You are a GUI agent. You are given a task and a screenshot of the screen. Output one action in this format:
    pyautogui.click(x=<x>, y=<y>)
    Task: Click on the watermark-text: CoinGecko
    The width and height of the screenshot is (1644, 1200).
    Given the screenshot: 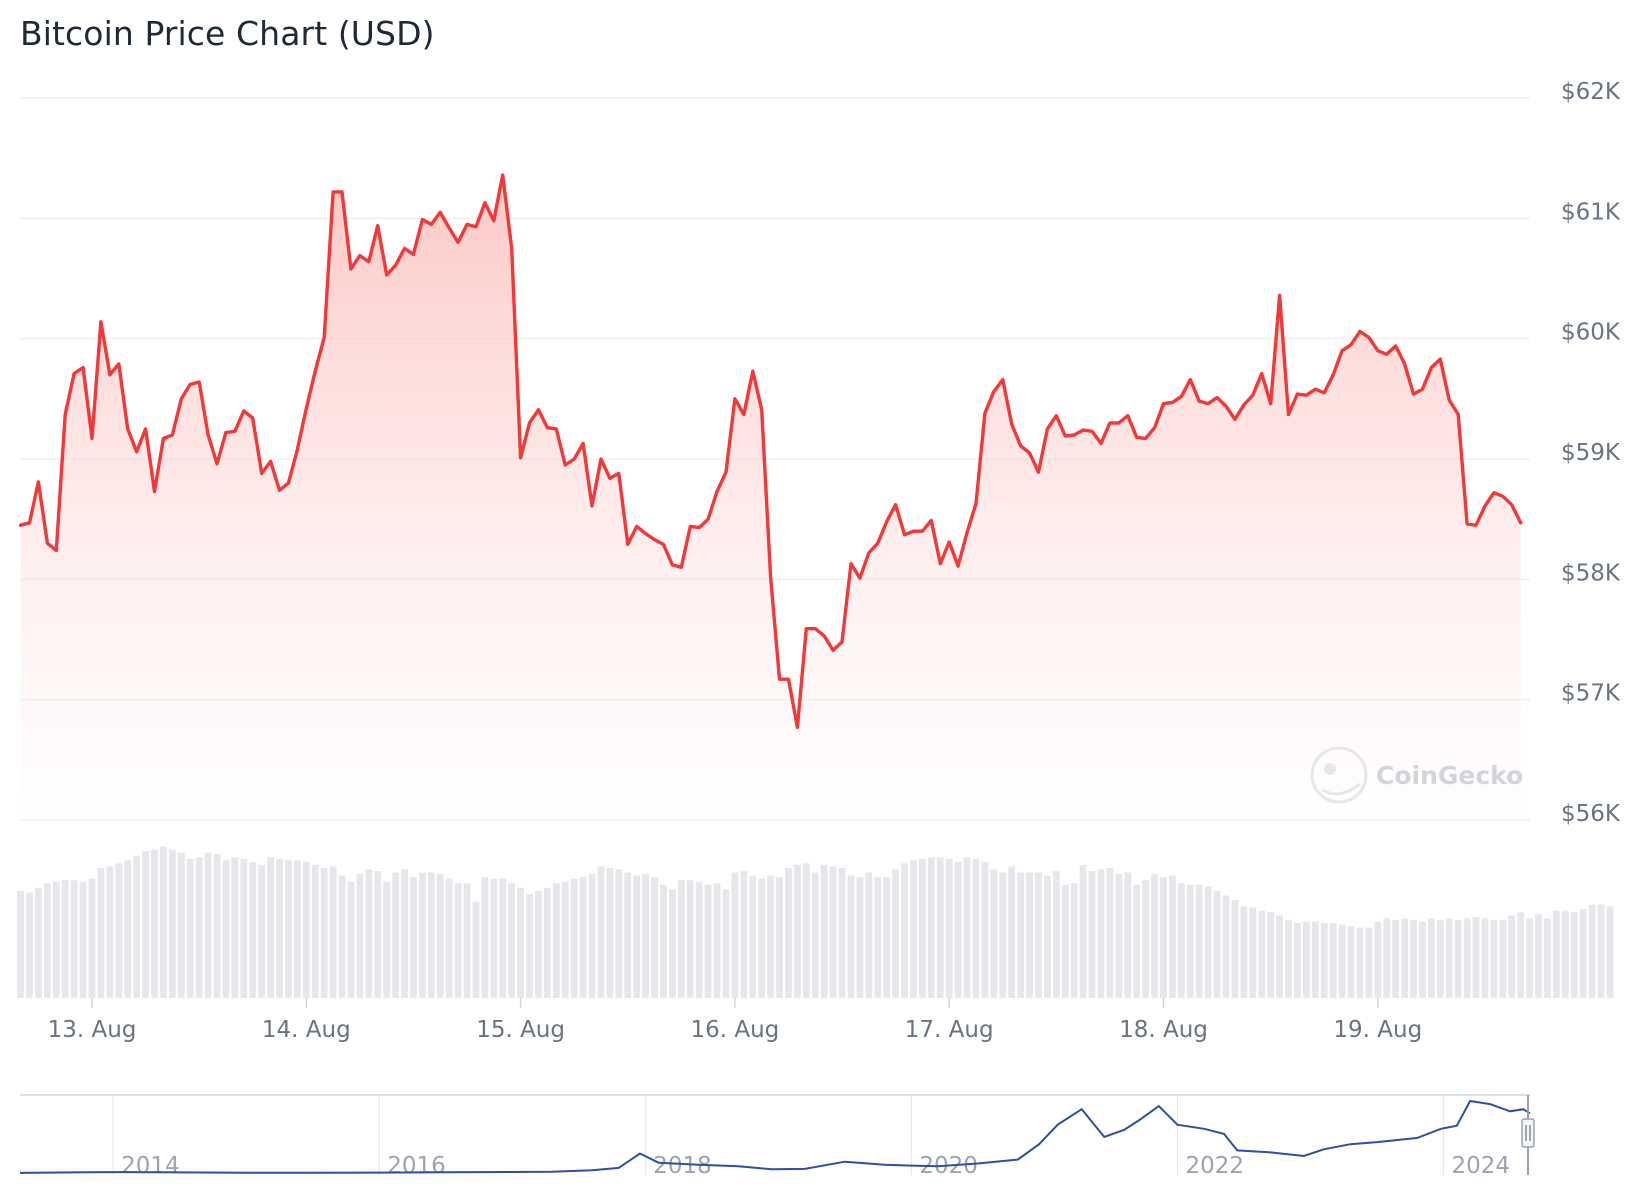 What is the action you would take?
    pyautogui.click(x=1449, y=775)
    